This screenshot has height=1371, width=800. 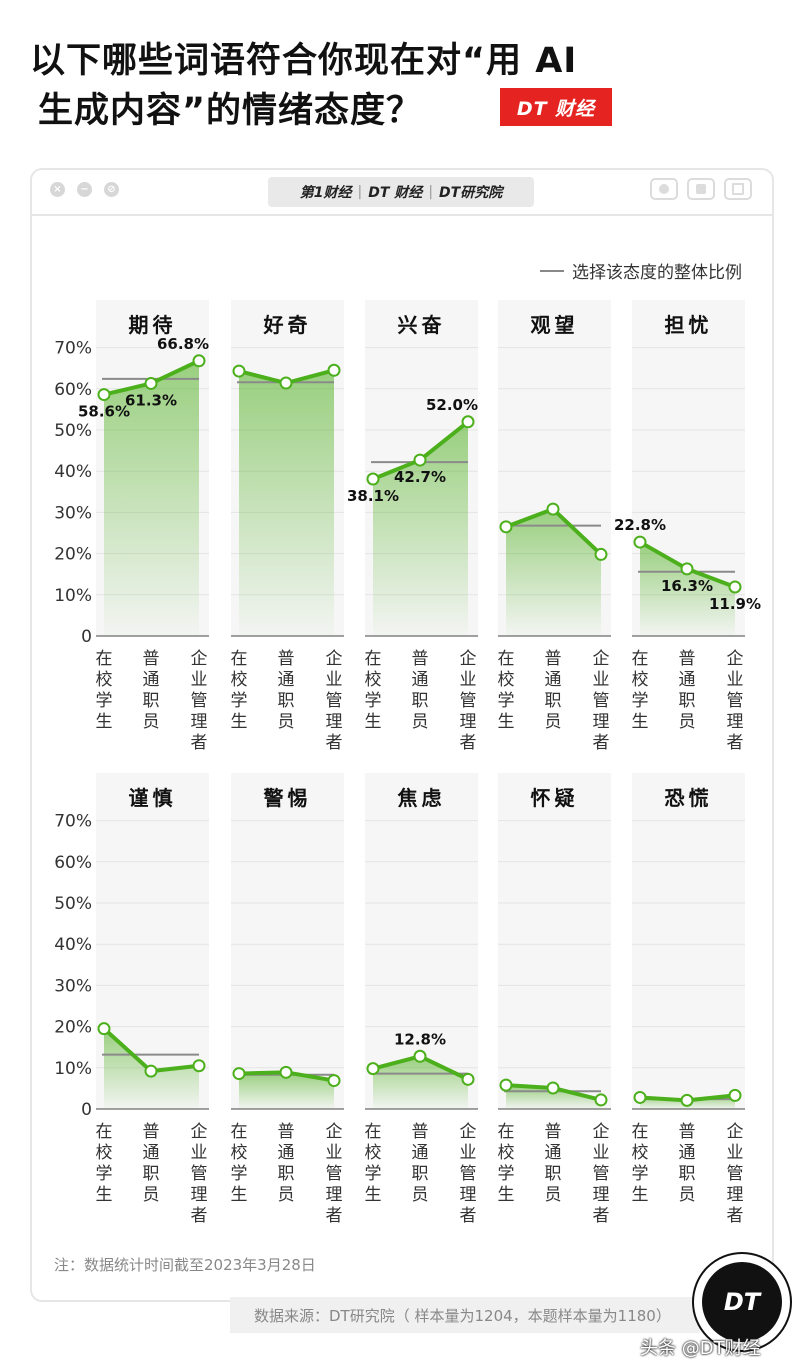 What do you see at coordinates (738, 189) in the screenshot?
I see `window-icon` at bounding box center [738, 189].